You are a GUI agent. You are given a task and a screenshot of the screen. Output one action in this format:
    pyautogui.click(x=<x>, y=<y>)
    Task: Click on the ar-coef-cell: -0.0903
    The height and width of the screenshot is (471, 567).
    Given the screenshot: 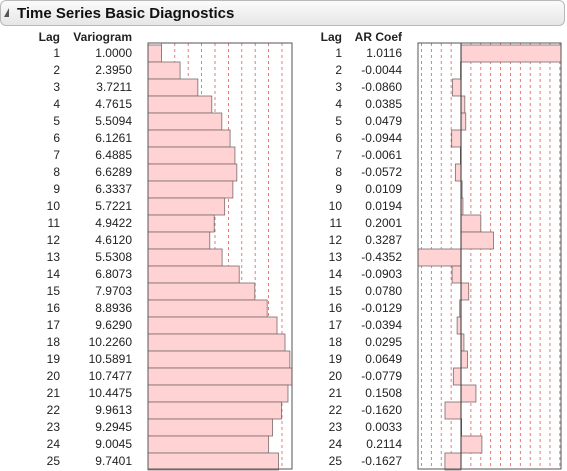 What is the action you would take?
    pyautogui.click(x=381, y=274)
    